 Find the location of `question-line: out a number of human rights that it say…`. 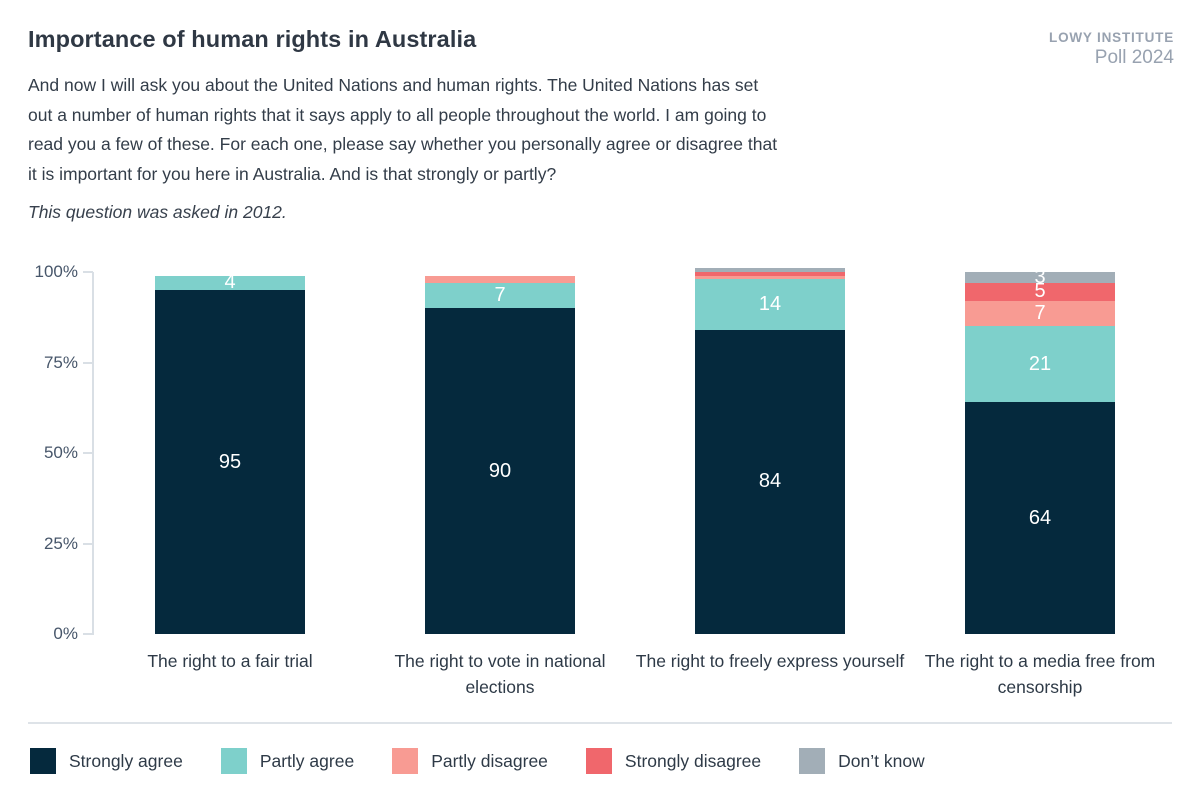

question-line: out a number of human rights that it say… is located at coordinates (397, 114).